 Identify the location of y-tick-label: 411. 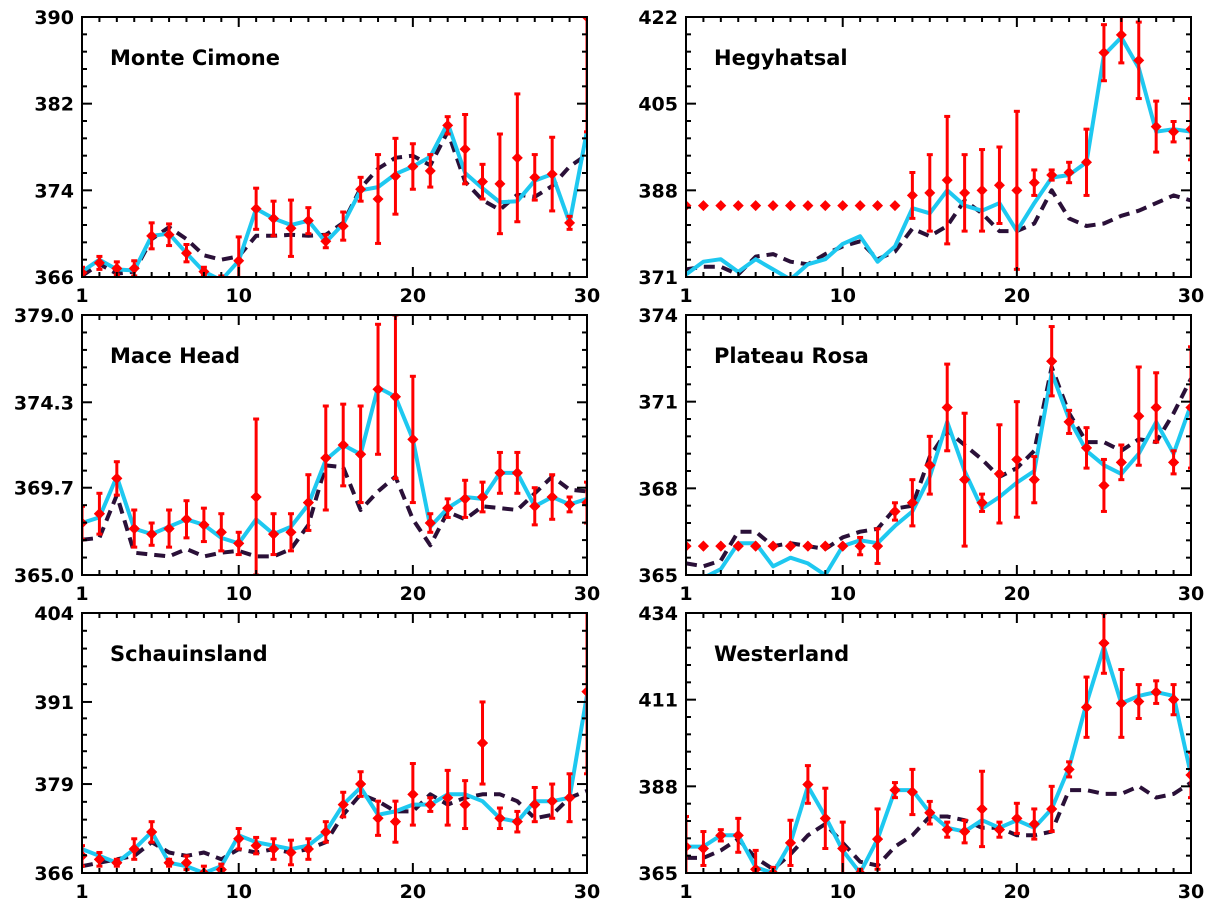
(658, 701).